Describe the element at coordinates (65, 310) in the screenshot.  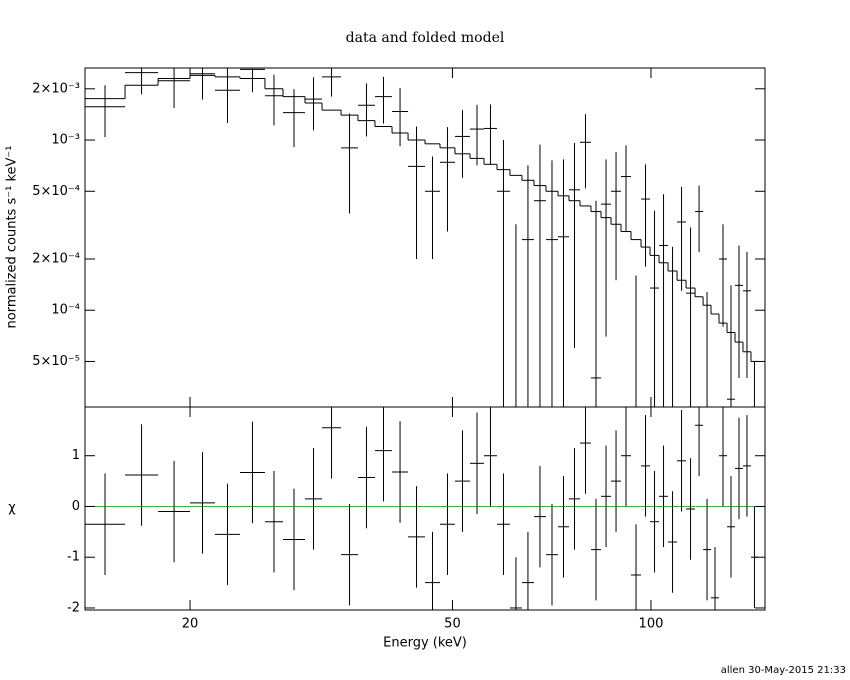
I see `y-tick-label: 10⁻⁴` at that location.